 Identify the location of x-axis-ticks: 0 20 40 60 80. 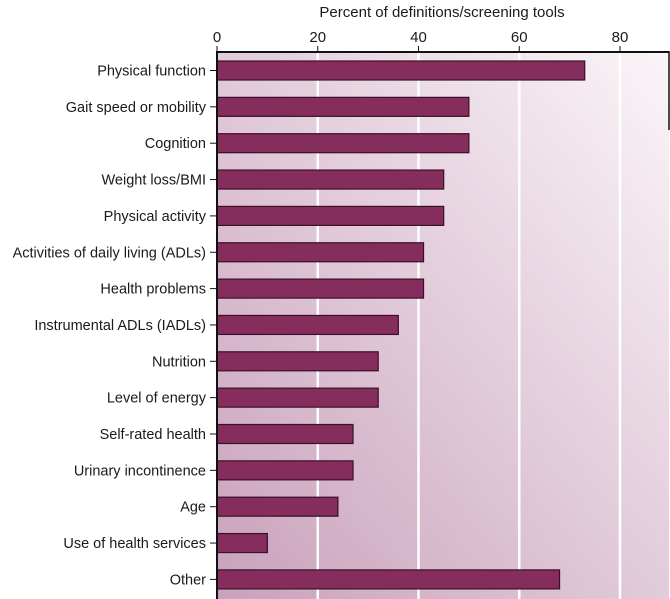
(421, 40).